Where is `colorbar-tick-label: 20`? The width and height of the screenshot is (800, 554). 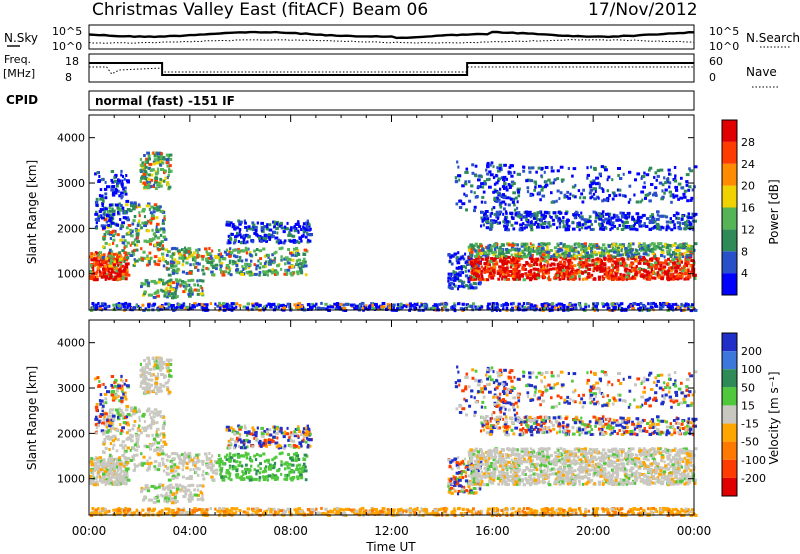 colorbar-tick-label: 20 is located at coordinates (748, 186).